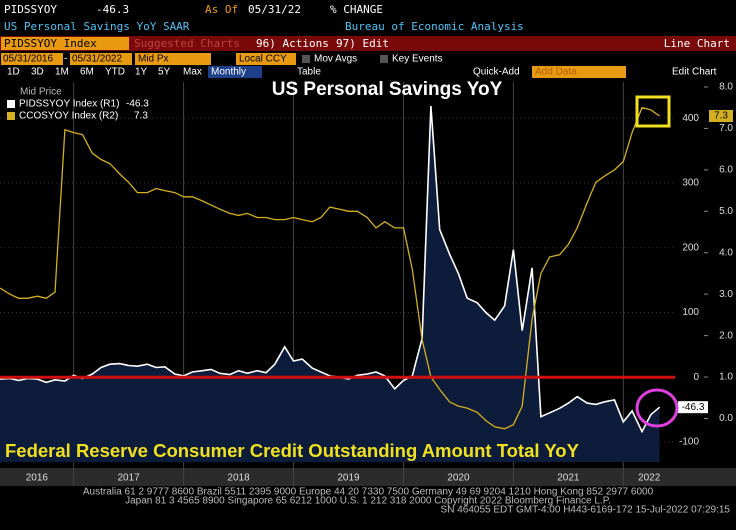 This screenshot has width=736, height=530. Describe the element at coordinates (696, 377) in the screenshot. I see `y-tick-label: 0` at that location.